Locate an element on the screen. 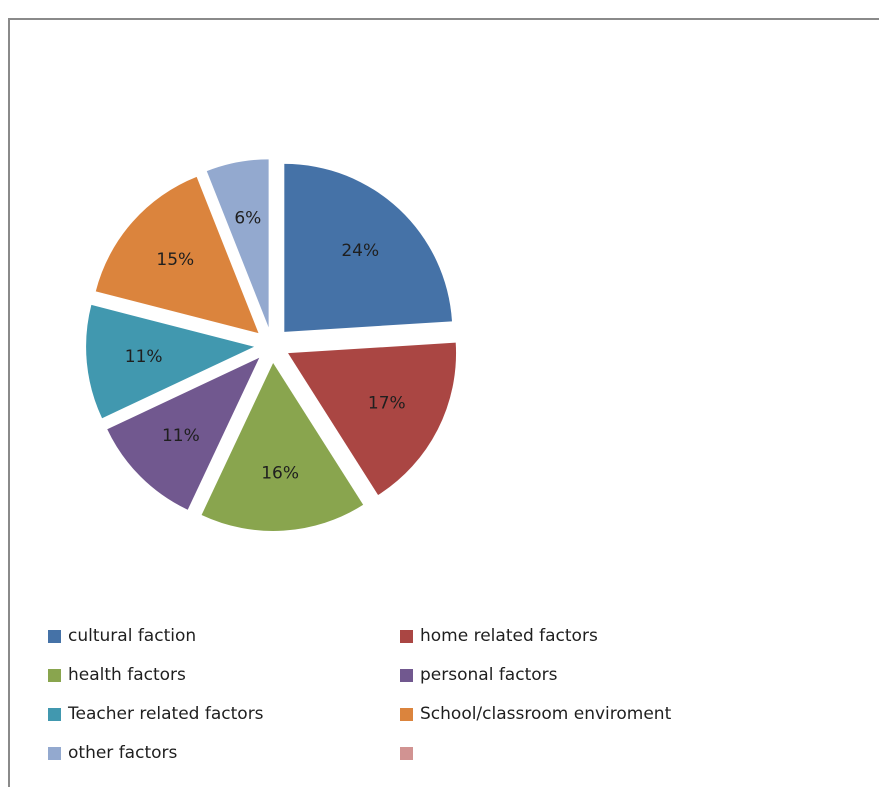 This screenshot has width=881, height=789. legend-label: cultural faction is located at coordinates (132, 636).